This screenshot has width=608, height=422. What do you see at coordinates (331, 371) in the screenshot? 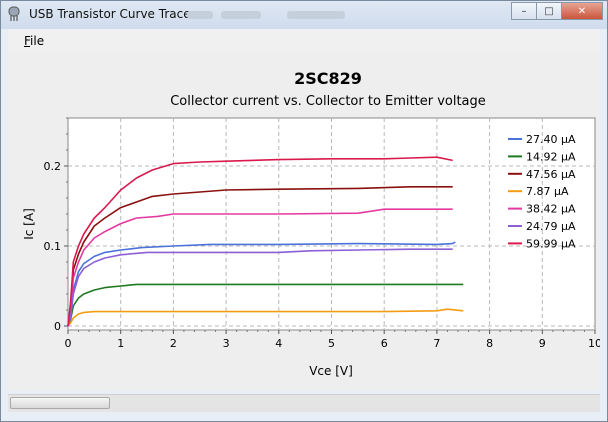
I see `x-axis-label: Vce [V]` at bounding box center [331, 371].